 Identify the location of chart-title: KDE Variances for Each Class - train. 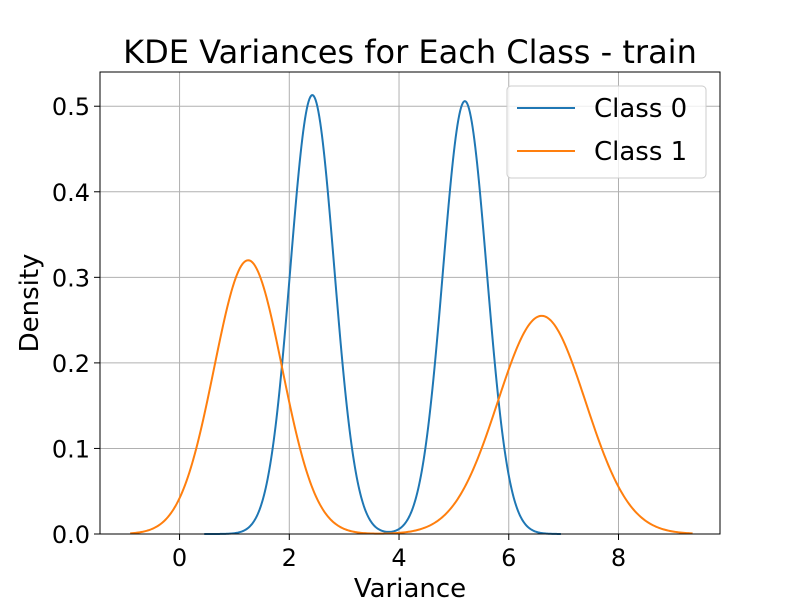
(410, 52).